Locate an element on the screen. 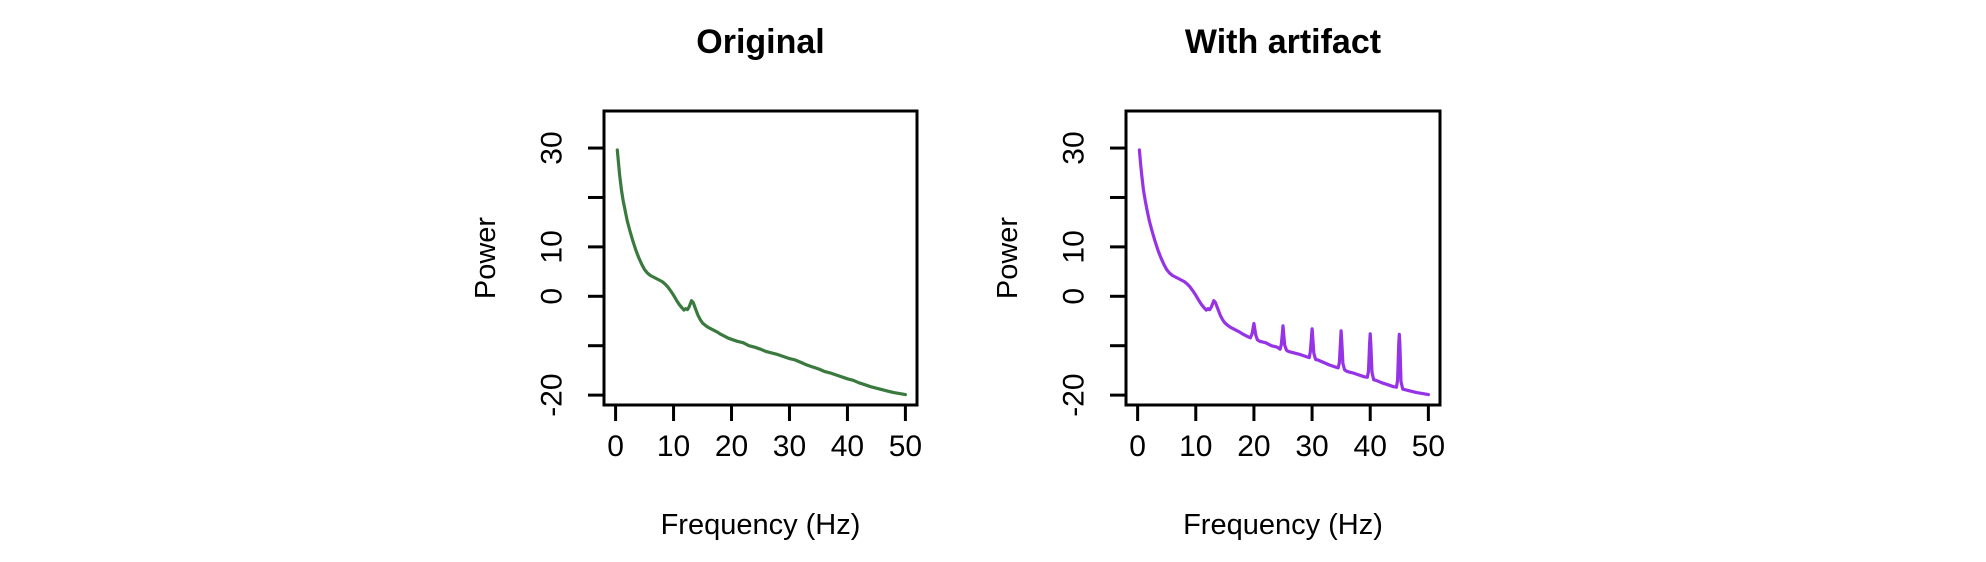  x-axis-label-with-artifact: Frequency (Hz) is located at coordinates (1283, 525).